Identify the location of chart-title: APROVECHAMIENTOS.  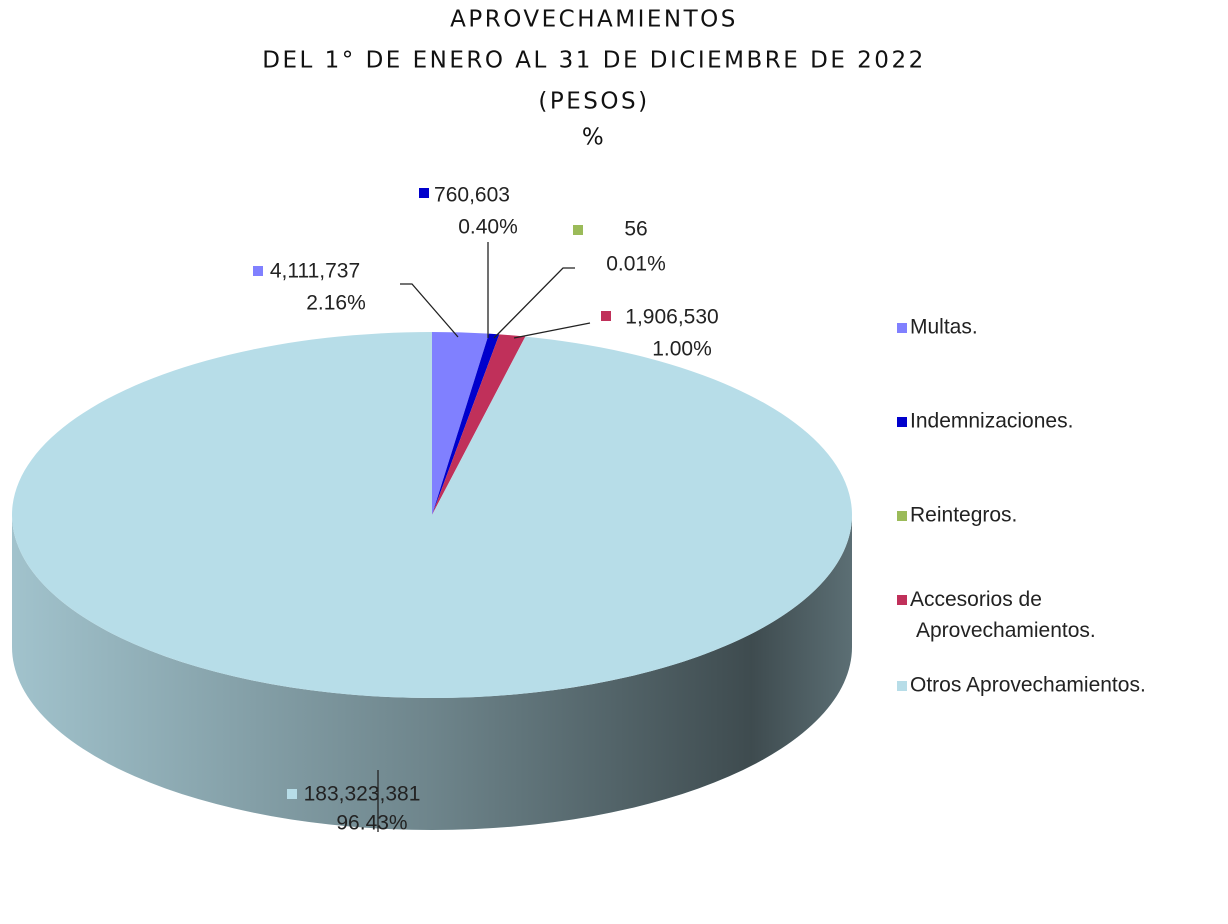
(594, 20).